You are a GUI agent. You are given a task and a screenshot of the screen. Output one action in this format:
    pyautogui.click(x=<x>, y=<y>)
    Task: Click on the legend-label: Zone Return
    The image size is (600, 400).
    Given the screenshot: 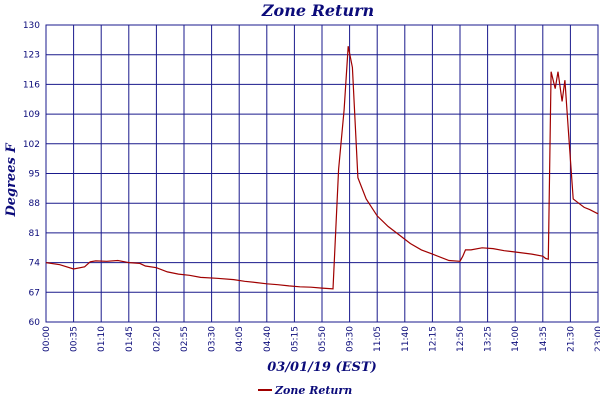 What is the action you would take?
    pyautogui.click(x=313, y=390)
    